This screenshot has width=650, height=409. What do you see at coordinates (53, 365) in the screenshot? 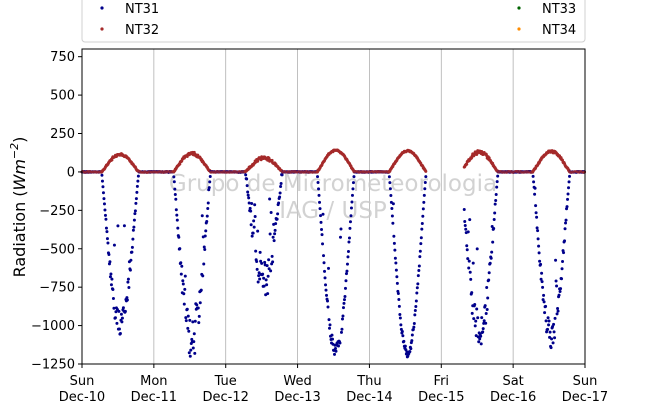
I see `y-tick-label: −1250` at bounding box center [53, 365].